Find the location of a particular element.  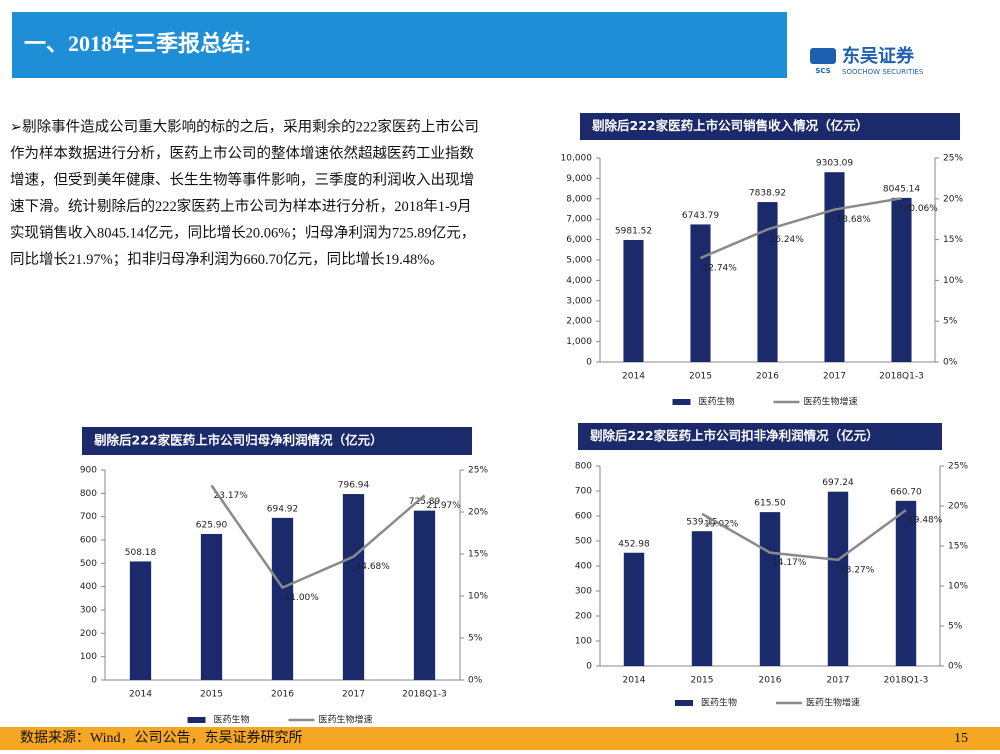

line-value-label: 12.74% is located at coordinates (720, 269).